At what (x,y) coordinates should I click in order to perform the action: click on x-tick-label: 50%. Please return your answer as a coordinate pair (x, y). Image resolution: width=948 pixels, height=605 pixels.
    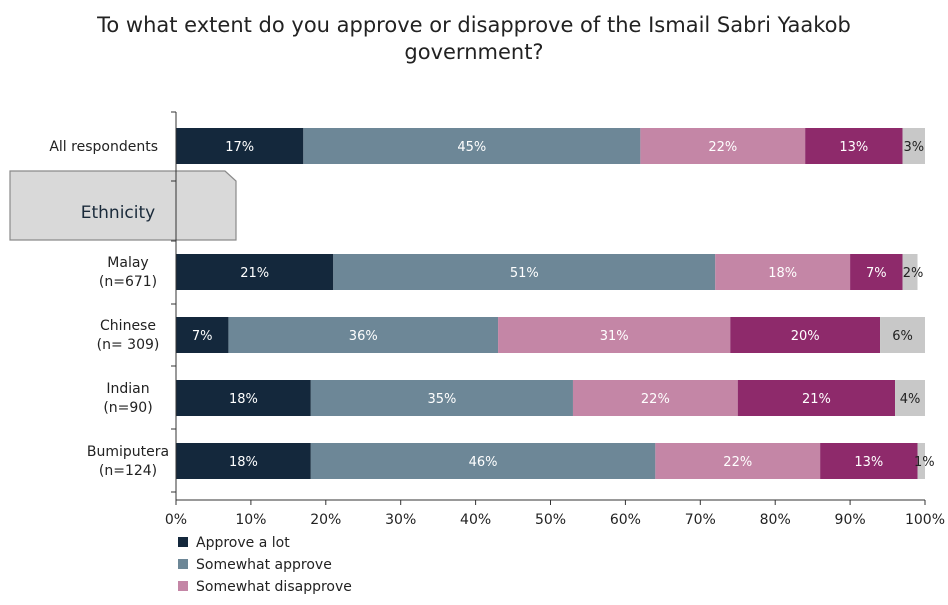
    Looking at the image, I should click on (550, 520).